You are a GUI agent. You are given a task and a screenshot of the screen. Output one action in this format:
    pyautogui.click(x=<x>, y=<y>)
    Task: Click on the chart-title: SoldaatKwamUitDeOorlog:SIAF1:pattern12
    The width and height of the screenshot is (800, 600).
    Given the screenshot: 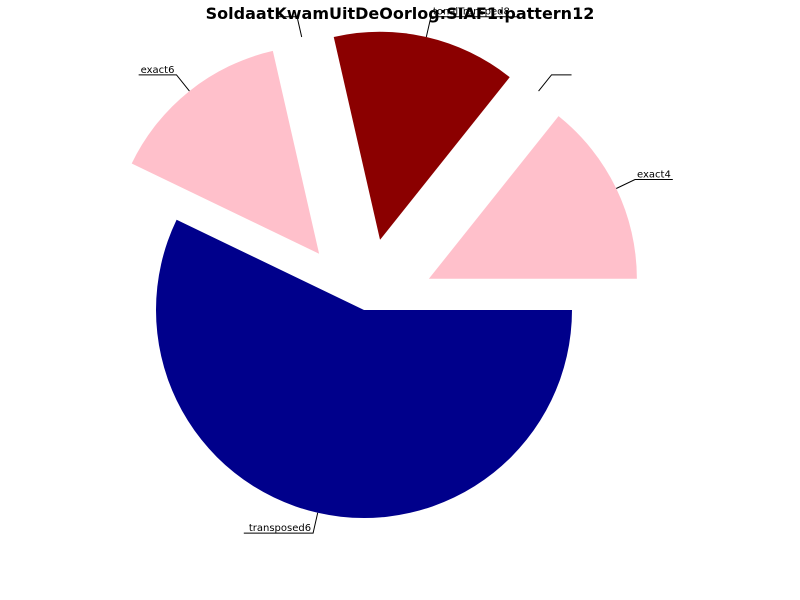 What is the action you would take?
    pyautogui.click(x=400, y=13)
    